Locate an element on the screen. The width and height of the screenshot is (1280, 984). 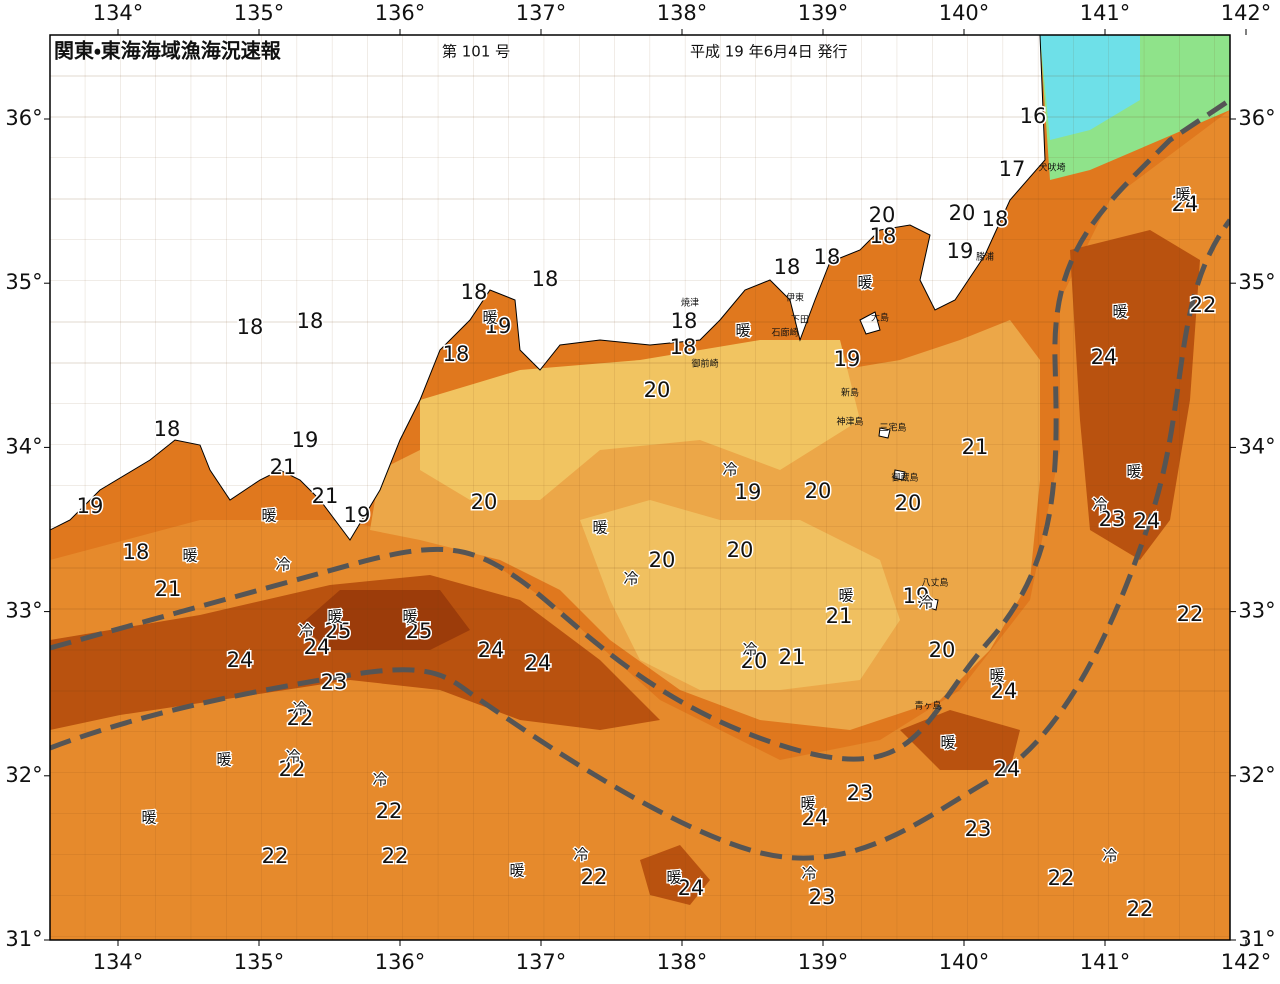
place-name: 御前崎 is located at coordinates (704, 364).